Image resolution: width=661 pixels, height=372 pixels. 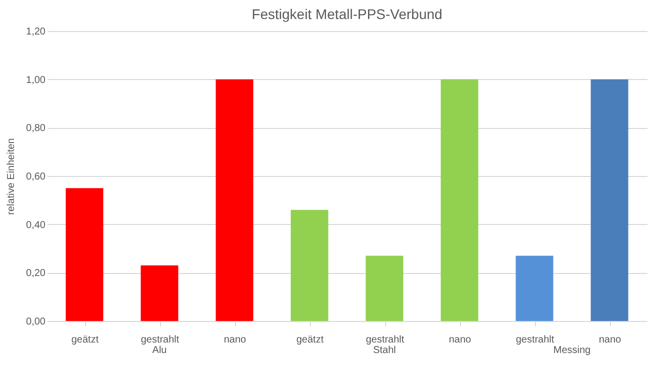 I want to click on text: Alu, so click(x=159, y=350).